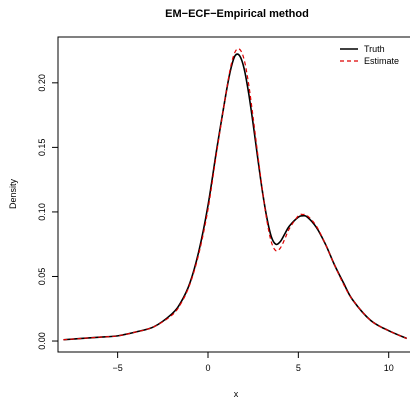  Describe the element at coordinates (381, 61) in the screenshot. I see `legend-label-estimate: Estimate` at that location.